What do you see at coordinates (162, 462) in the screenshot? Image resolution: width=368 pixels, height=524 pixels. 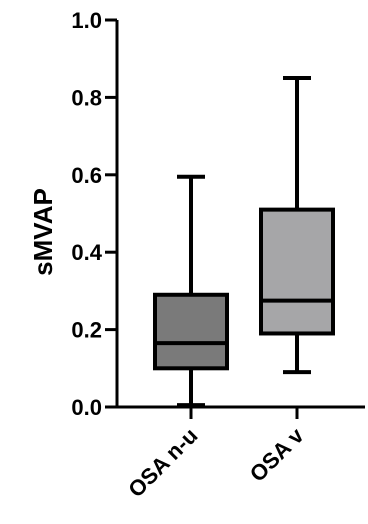 I see `x-category-label: OSA n-u` at bounding box center [162, 462].